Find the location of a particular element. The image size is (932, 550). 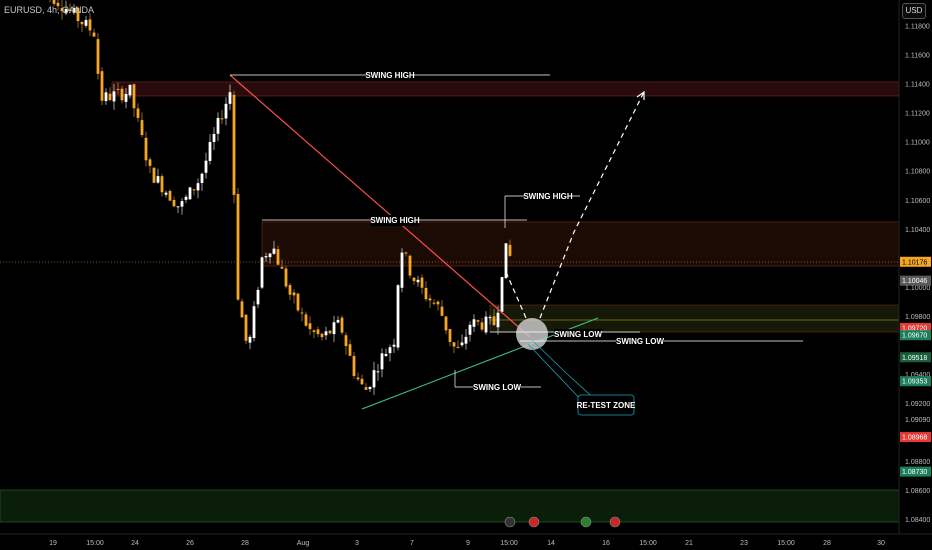

retest-pointer-line is located at coordinates (556, 374).